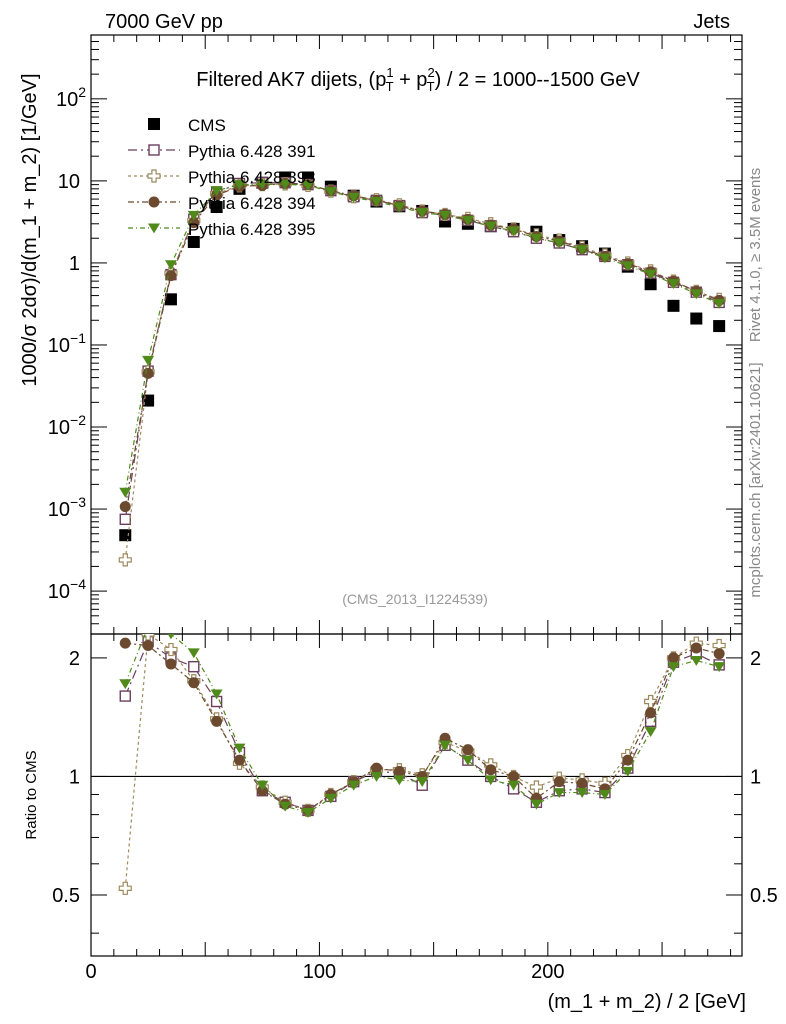 The height and width of the screenshot is (1024, 786). What do you see at coordinates (69, 182) in the screenshot?
I see `y-tick-label: 10` at bounding box center [69, 182].